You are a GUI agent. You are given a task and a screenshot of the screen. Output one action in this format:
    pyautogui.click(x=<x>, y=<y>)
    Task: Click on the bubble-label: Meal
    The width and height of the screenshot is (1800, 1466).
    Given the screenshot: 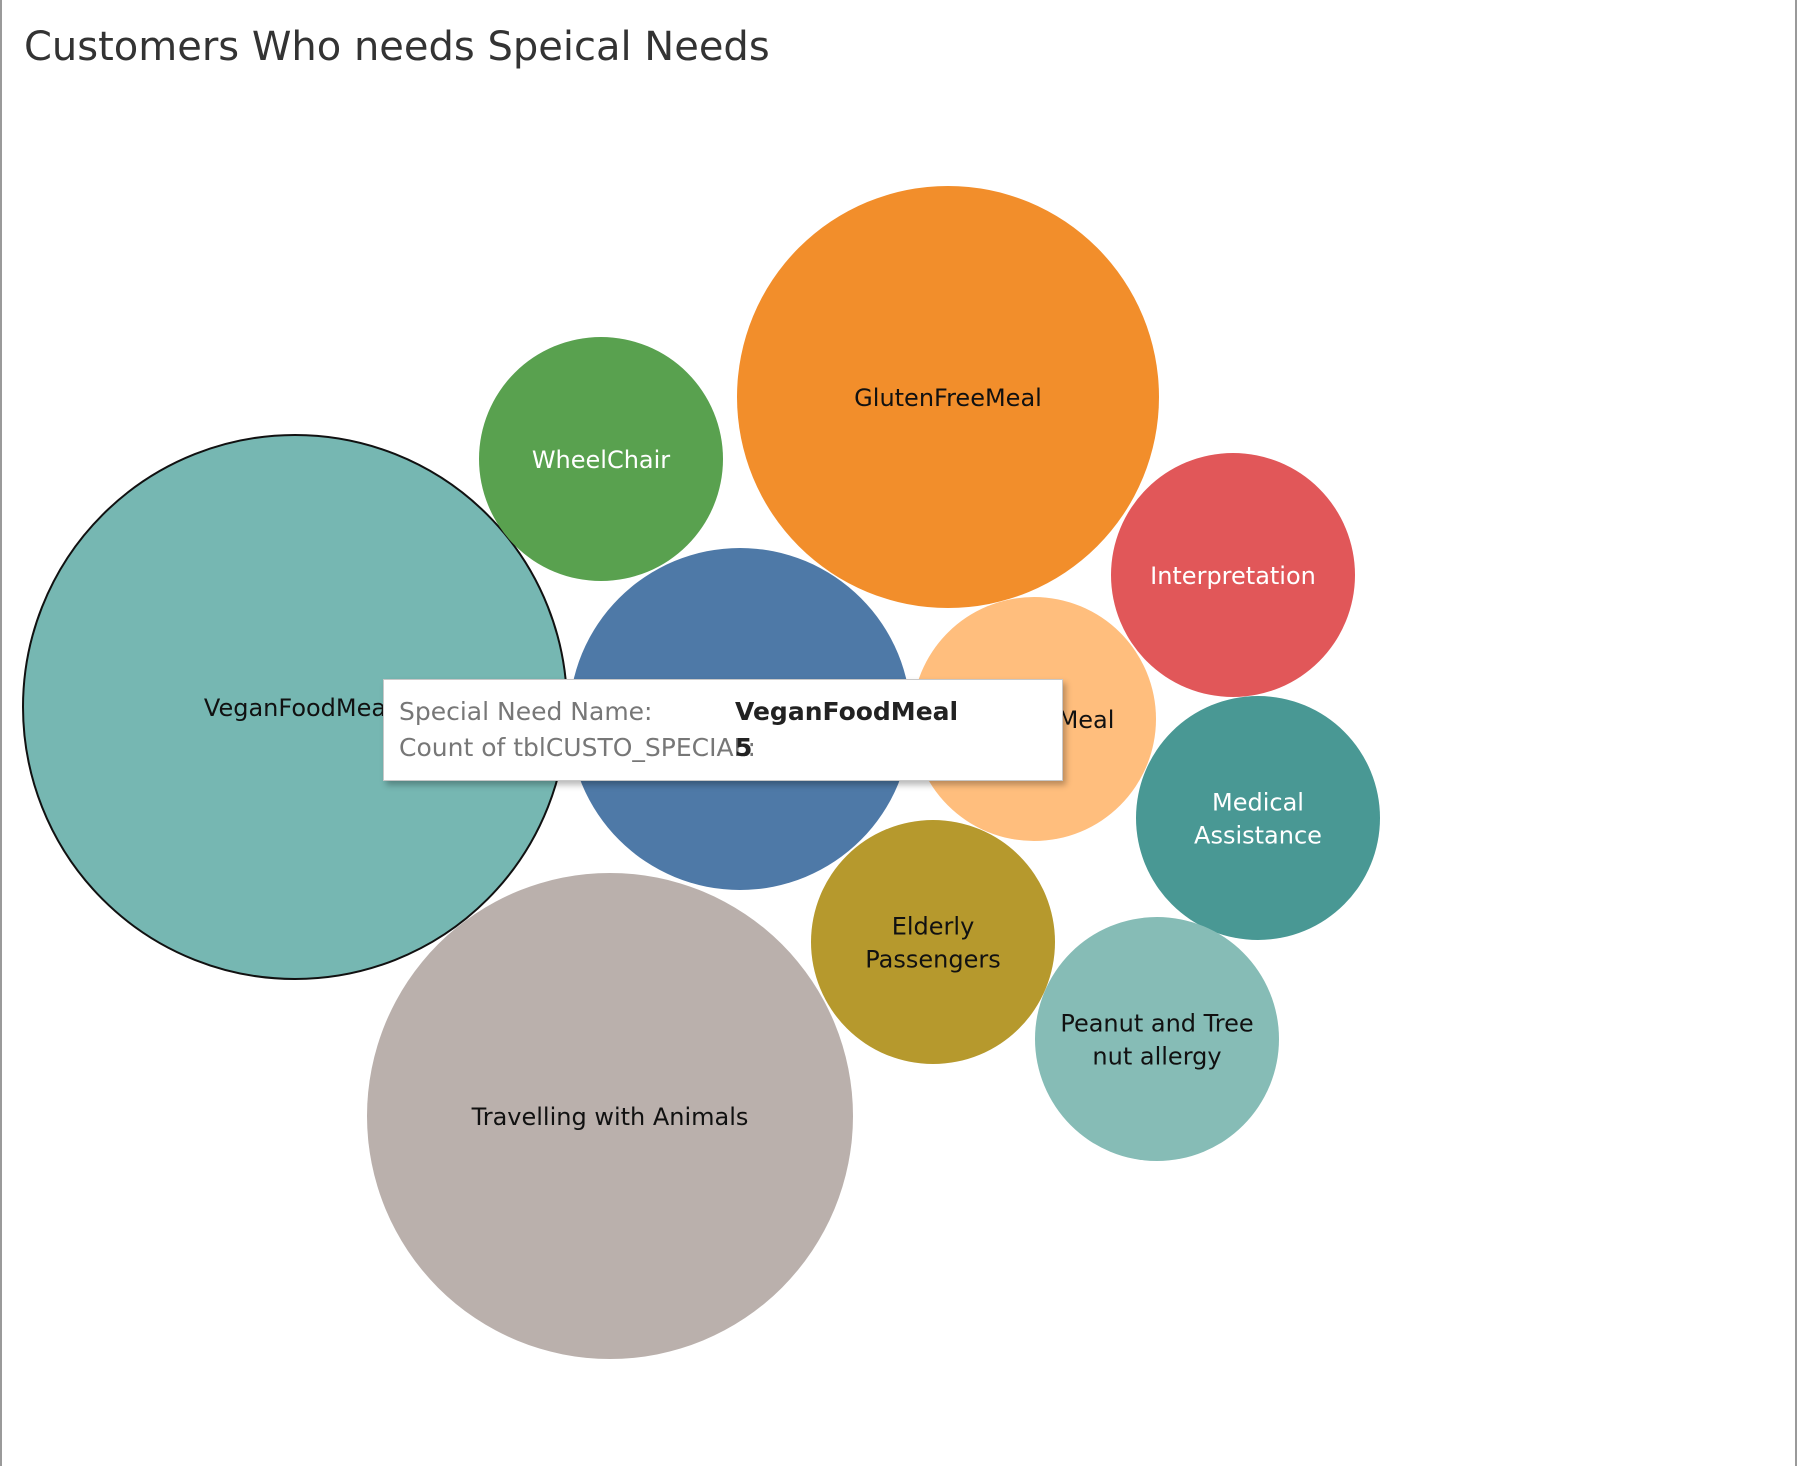 What is the action you would take?
    pyautogui.click(x=1086, y=720)
    